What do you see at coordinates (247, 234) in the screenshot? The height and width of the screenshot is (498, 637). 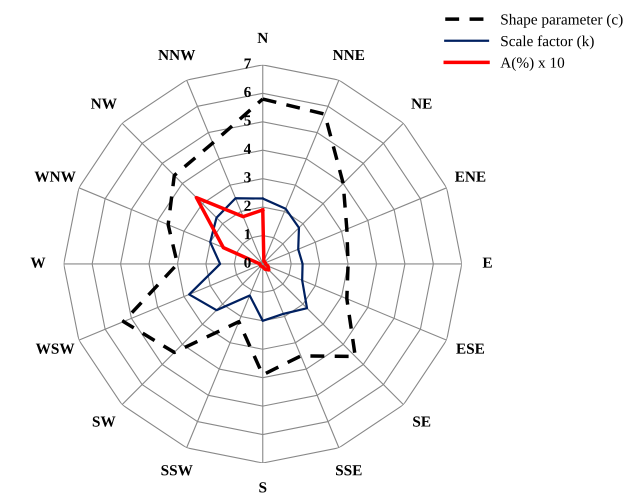 I see `y-tick-label: 1` at bounding box center [247, 234].